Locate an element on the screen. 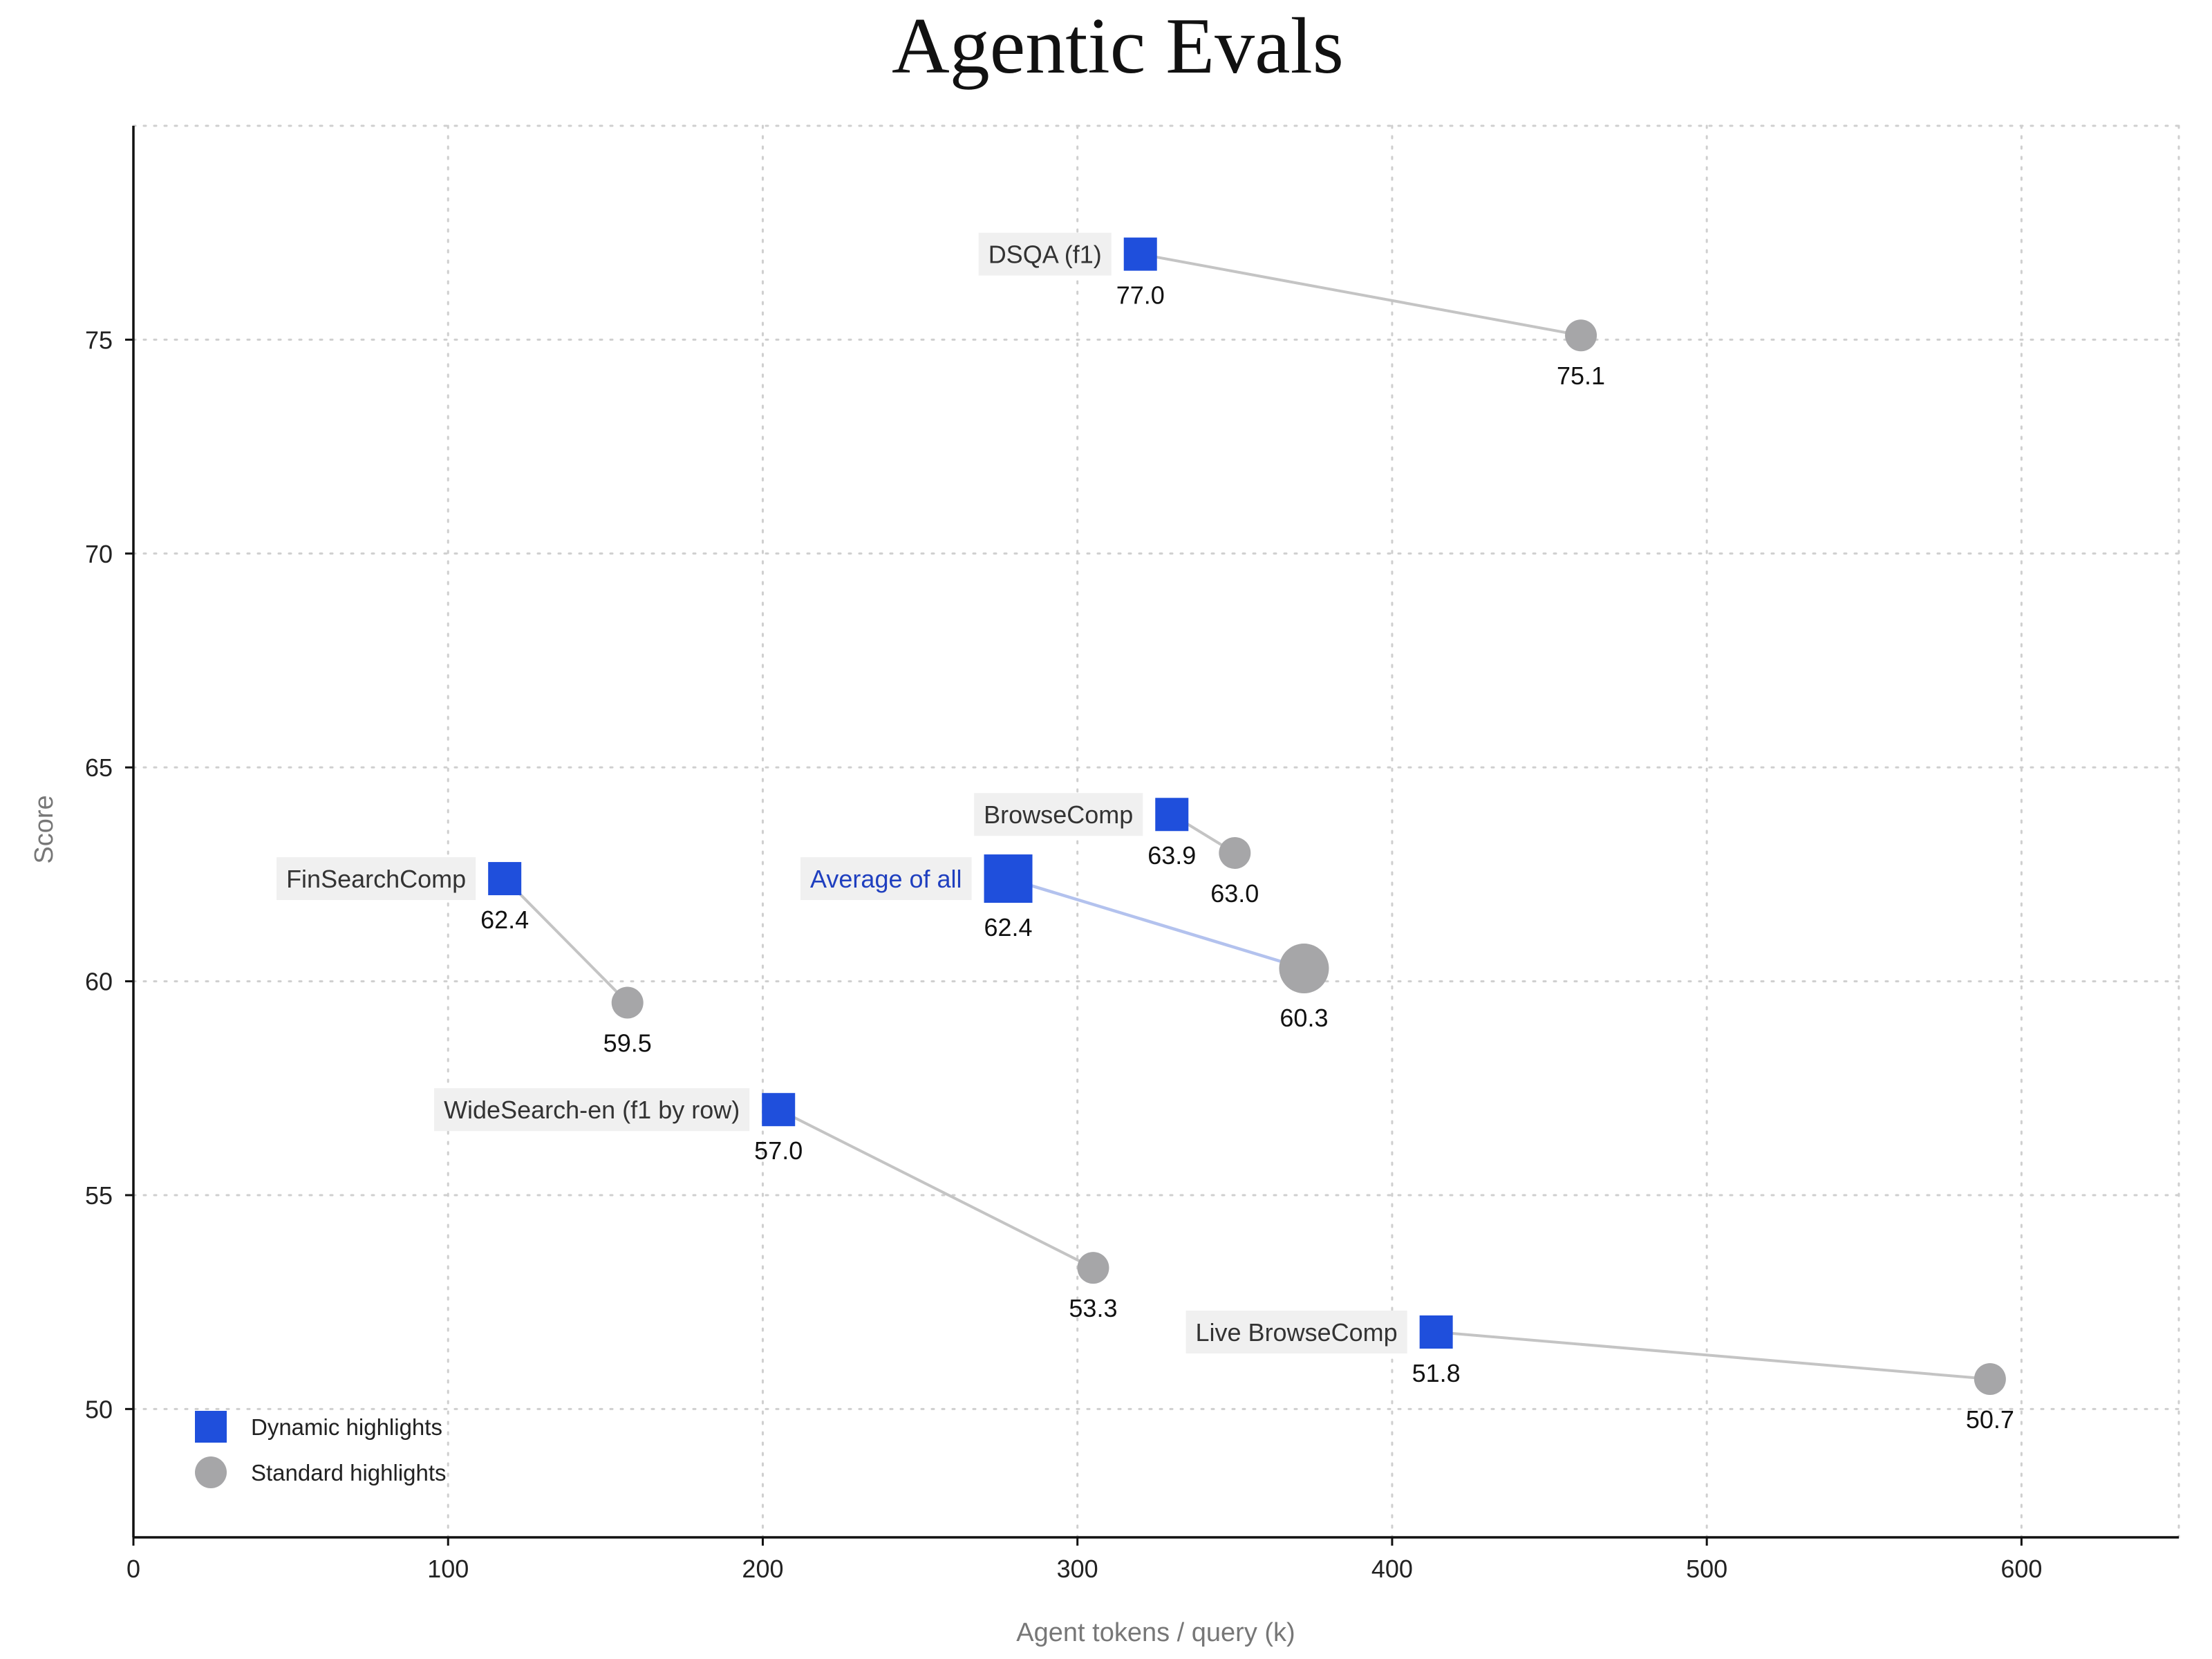  x-tick-label: 500 is located at coordinates (1707, 1569).